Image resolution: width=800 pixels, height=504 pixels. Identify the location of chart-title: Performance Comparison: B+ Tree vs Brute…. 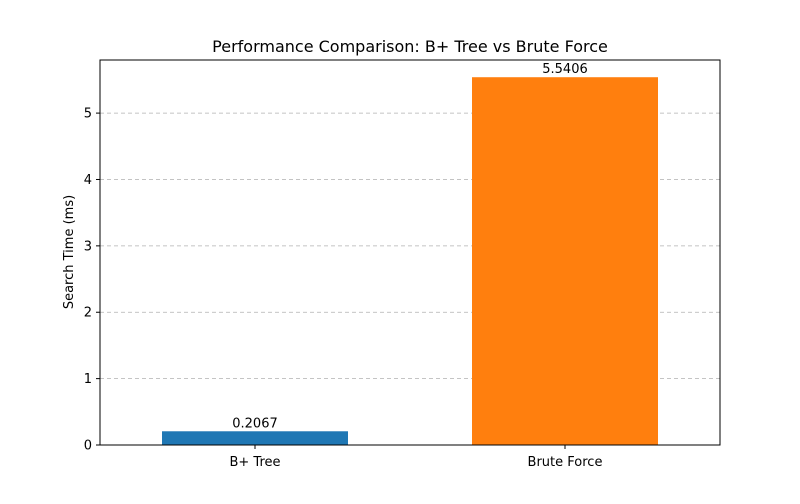
(410, 46).